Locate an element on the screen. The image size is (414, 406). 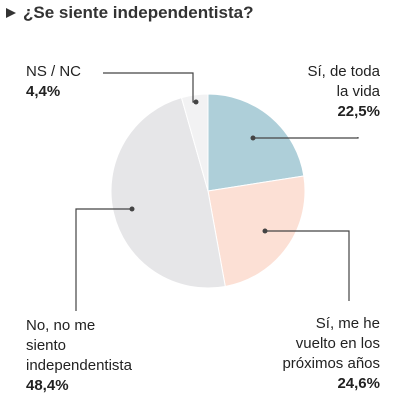
slice-label-line: No, no me is located at coordinates (61, 325).